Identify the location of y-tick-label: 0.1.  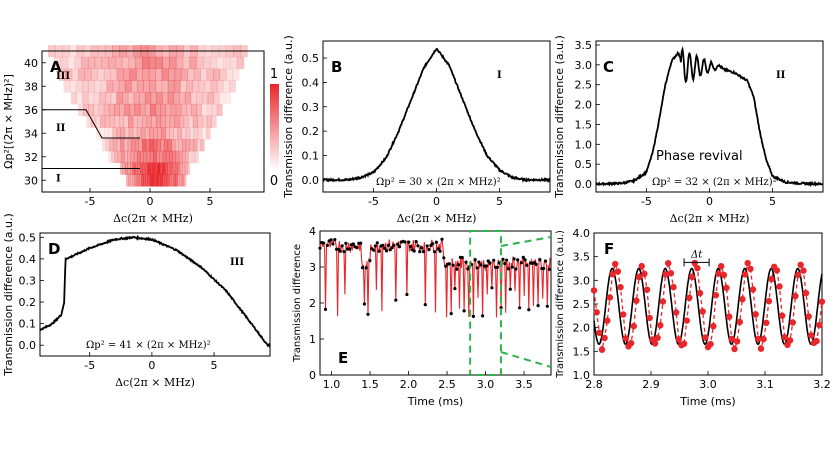
(28, 324).